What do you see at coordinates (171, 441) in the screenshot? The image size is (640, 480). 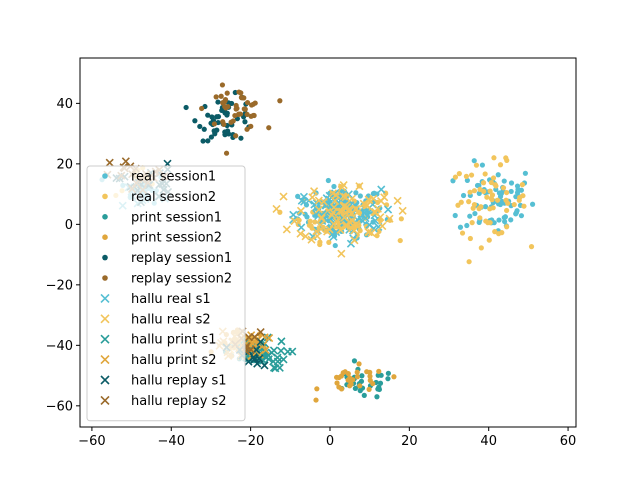 I see `x-tick-label: −40` at bounding box center [171, 441].